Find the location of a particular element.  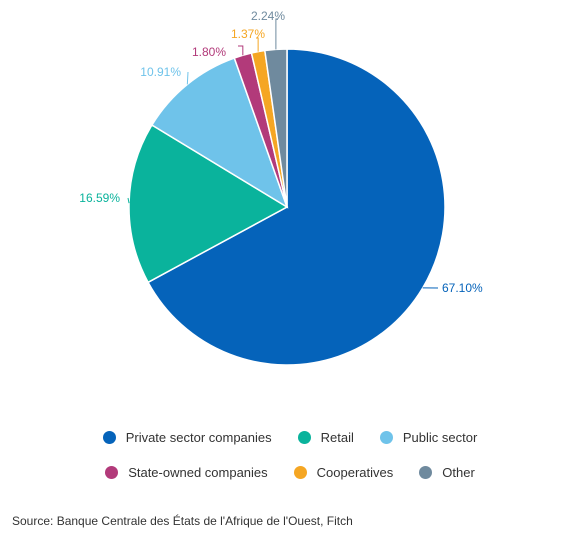

legend-label-private-sector-companies: Private sector companies is located at coordinates (198, 437).